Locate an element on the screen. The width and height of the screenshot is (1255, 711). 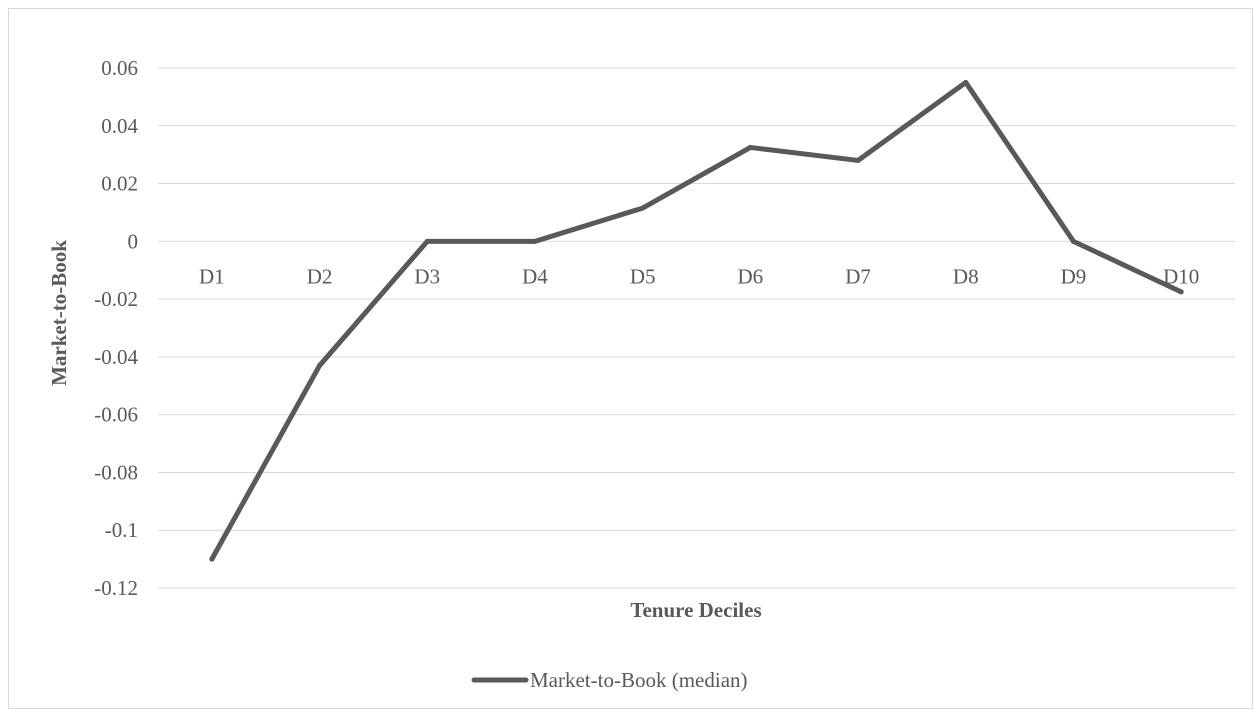
y-tick-label: 0.06 is located at coordinates (119, 68).